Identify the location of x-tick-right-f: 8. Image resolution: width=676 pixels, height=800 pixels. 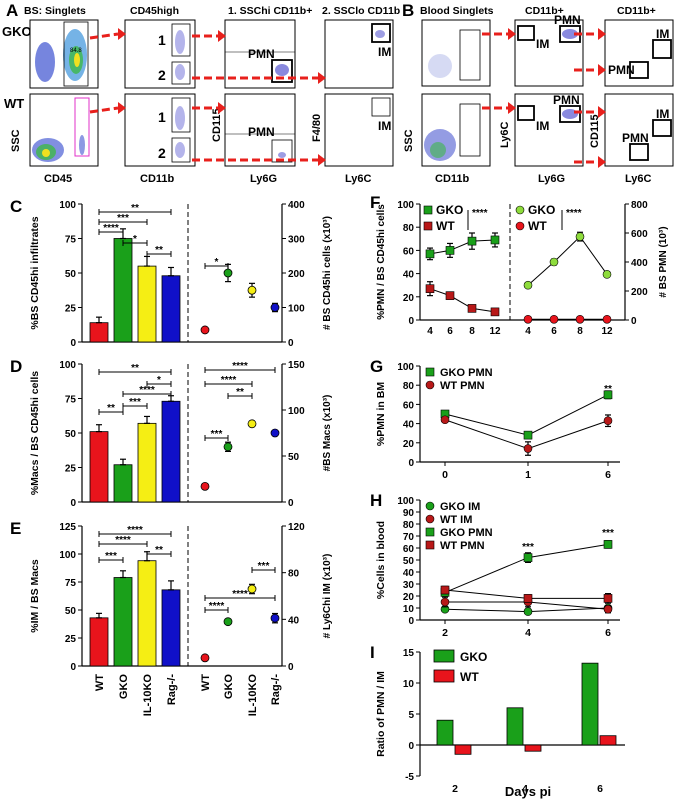
(580, 331).